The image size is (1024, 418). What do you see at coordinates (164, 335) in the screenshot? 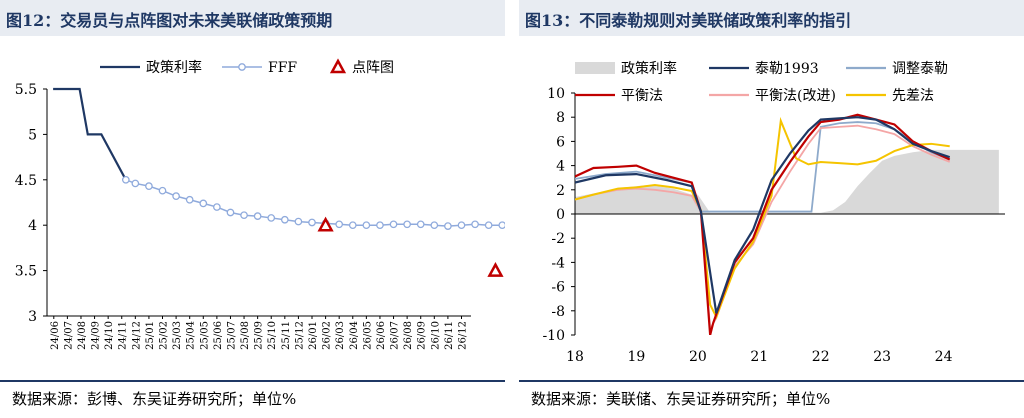
I see `left-x-tick-label: 25/02` at bounding box center [164, 335].